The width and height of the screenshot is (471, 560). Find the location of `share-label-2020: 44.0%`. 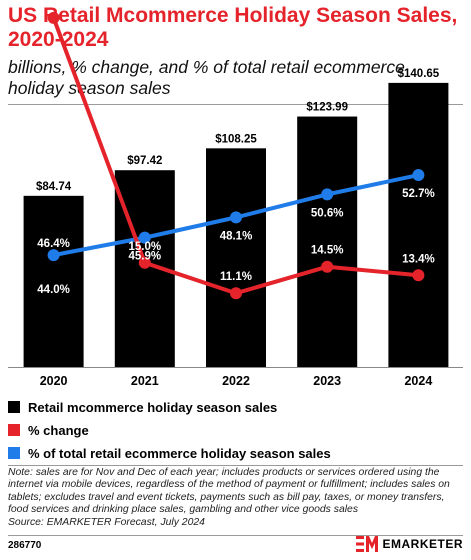

share-label-2020: 44.0% is located at coordinates (53, 290).